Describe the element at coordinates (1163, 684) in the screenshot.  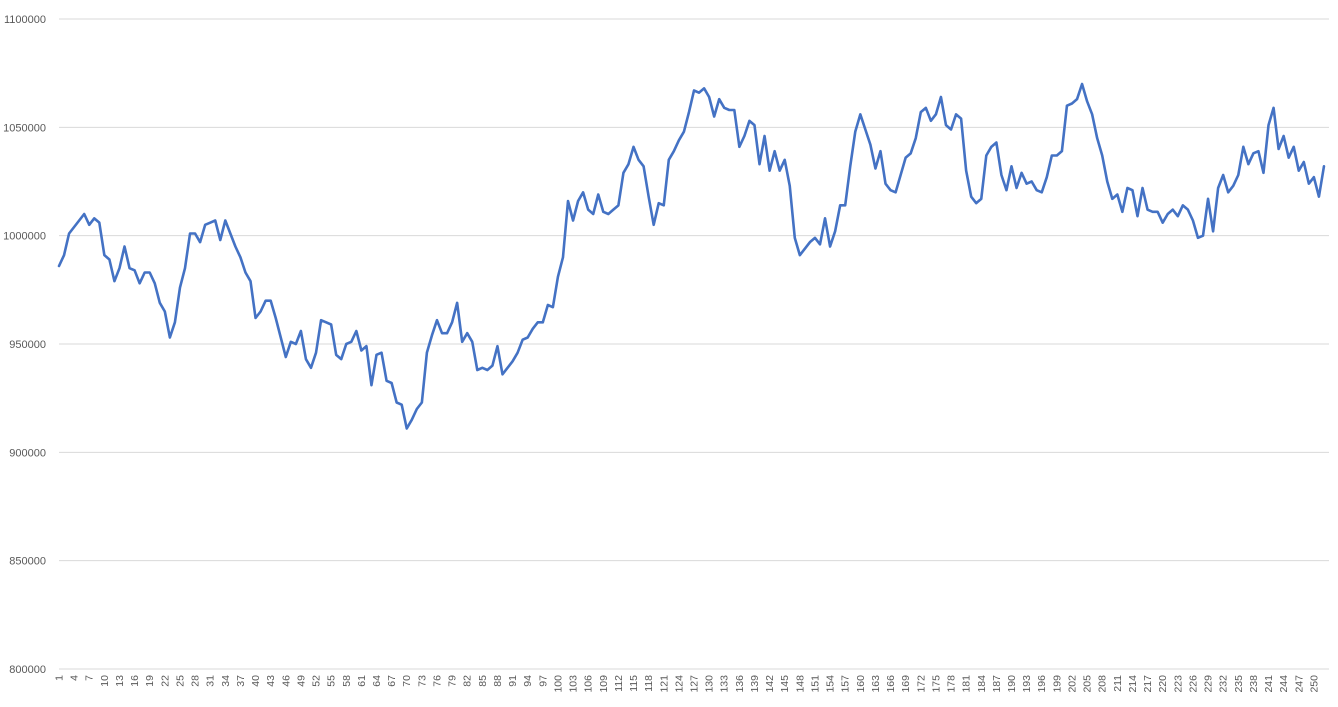
I see `x-tick-label: 220` at that location.